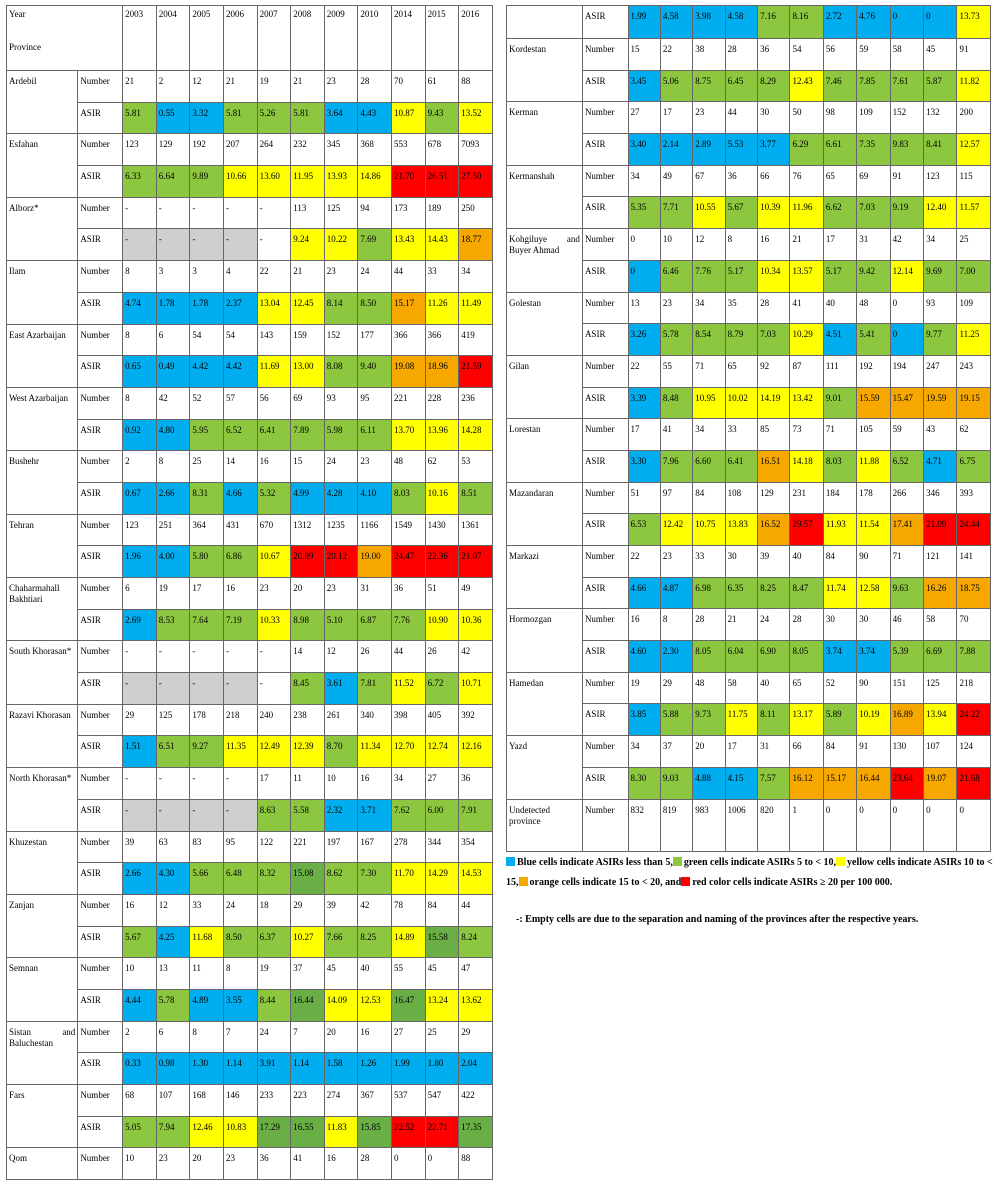 Image resolution: width=1000 pixels, height=1191 pixels. Describe the element at coordinates (806, 308) in the screenshot. I see `value-cell: 41` at that location.